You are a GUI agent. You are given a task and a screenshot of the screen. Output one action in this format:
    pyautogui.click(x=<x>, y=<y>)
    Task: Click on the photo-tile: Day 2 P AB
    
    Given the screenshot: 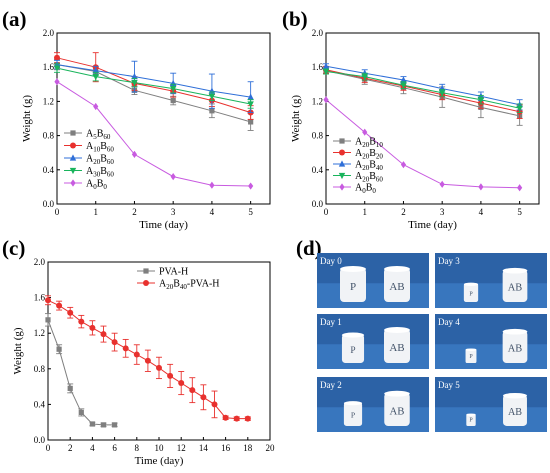 What is the action you would take?
    pyautogui.click(x=373, y=404)
    